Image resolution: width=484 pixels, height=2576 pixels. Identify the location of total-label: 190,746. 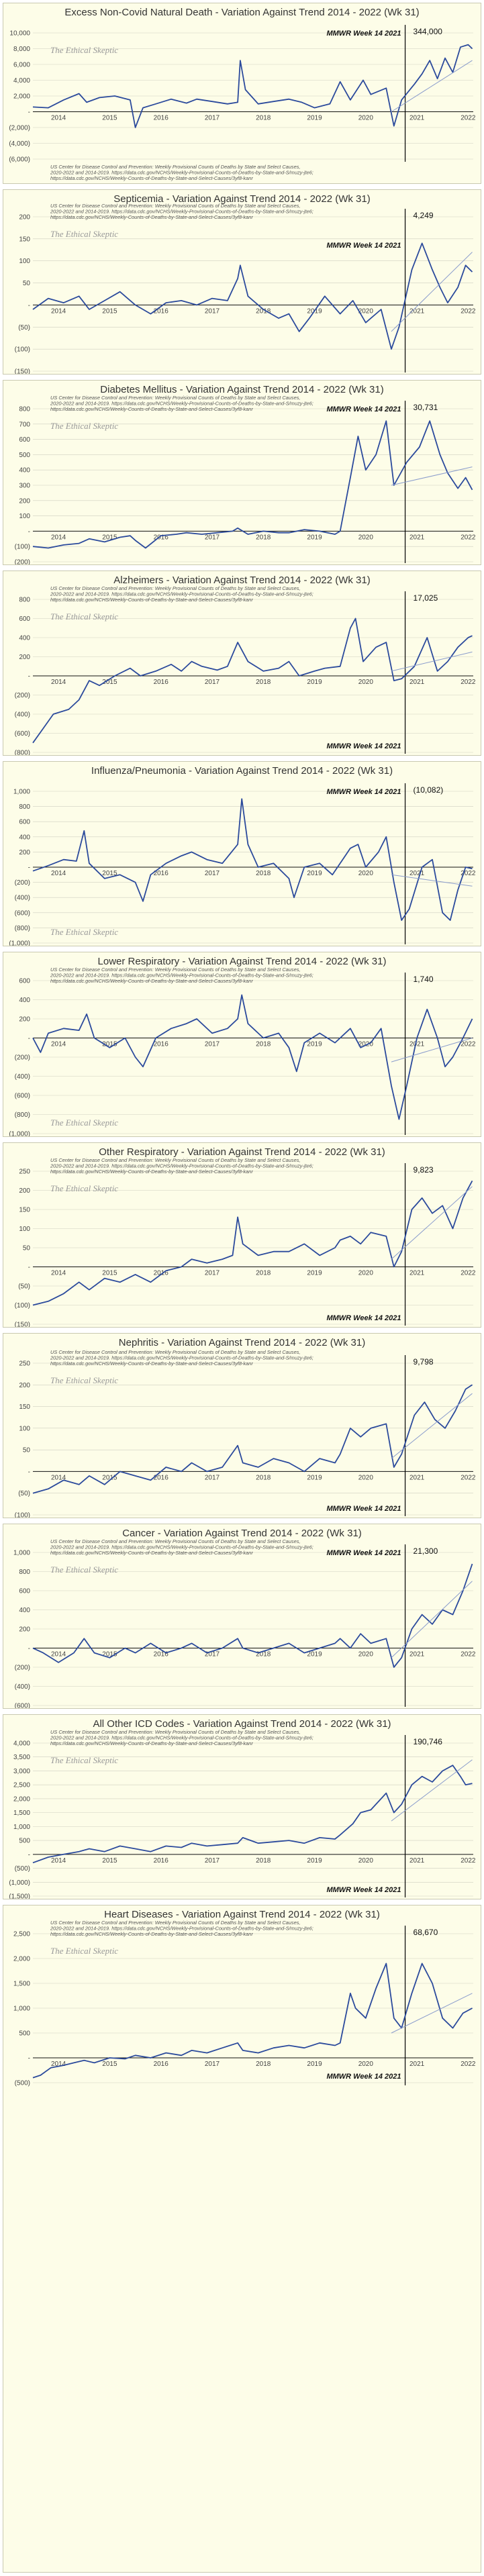
(429, 1741).